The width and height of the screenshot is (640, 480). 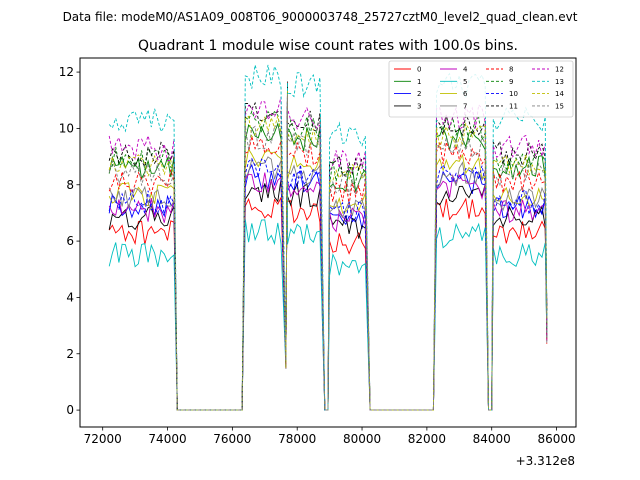 I want to click on legend-label-14: 14, so click(x=559, y=94).